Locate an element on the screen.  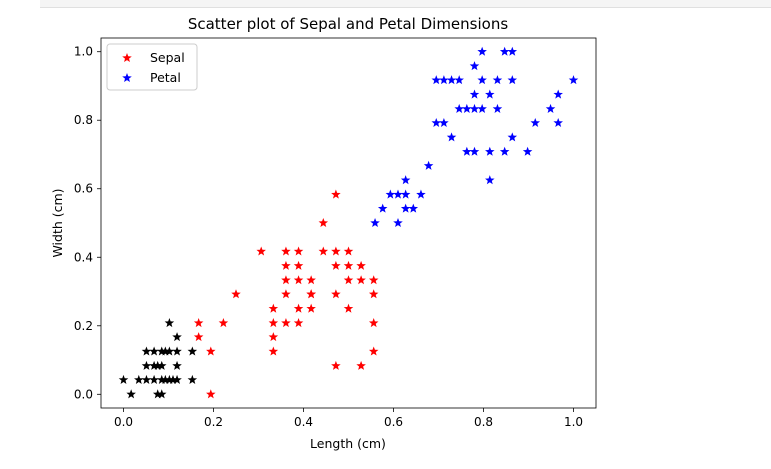
x-tick-label: 0.0 is located at coordinates (123, 422).